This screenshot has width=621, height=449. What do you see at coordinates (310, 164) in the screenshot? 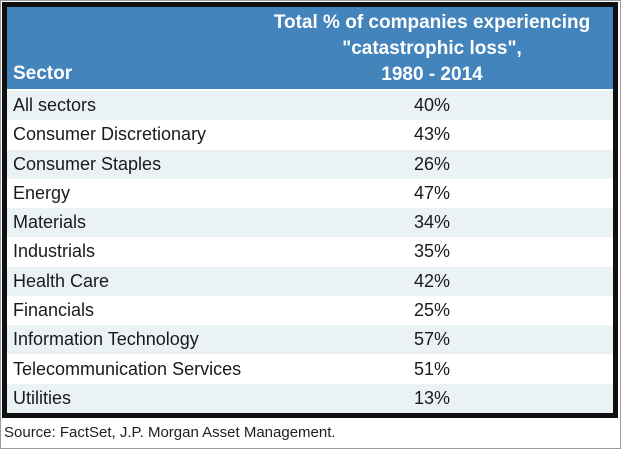
I see `table-row: Consumer Staples 26%` at bounding box center [310, 164].